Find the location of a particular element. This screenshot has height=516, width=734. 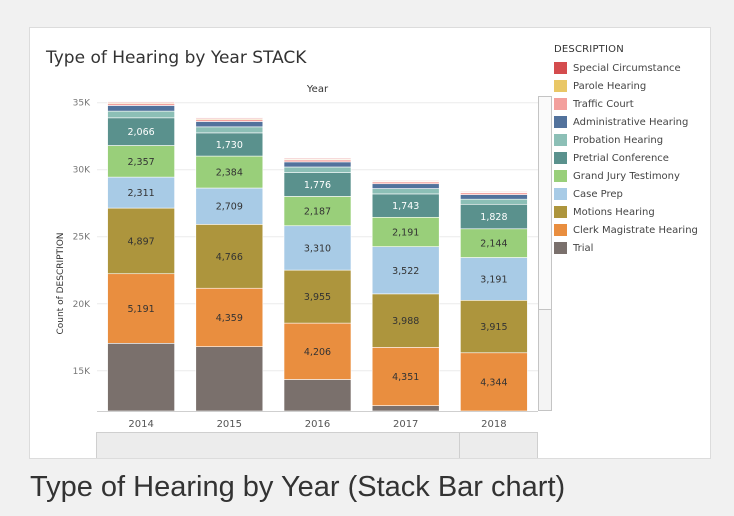

horizontal-scrollbar is located at coordinates (317, 445).